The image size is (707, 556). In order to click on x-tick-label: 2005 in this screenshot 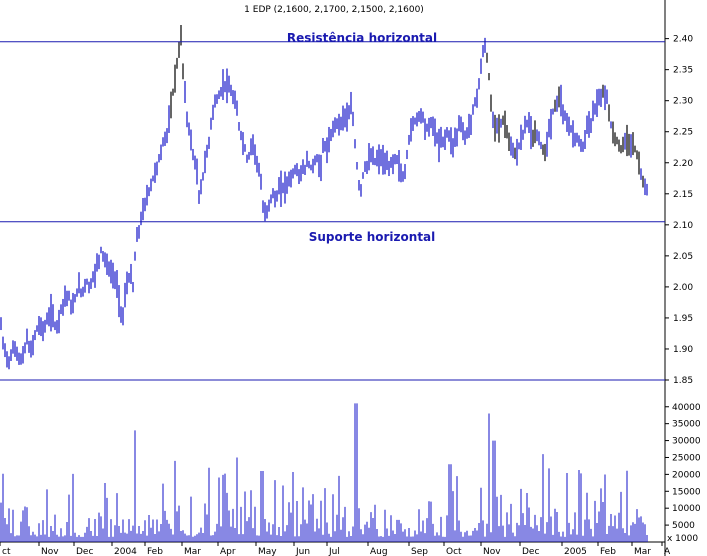, I will do `click(575, 551)`.